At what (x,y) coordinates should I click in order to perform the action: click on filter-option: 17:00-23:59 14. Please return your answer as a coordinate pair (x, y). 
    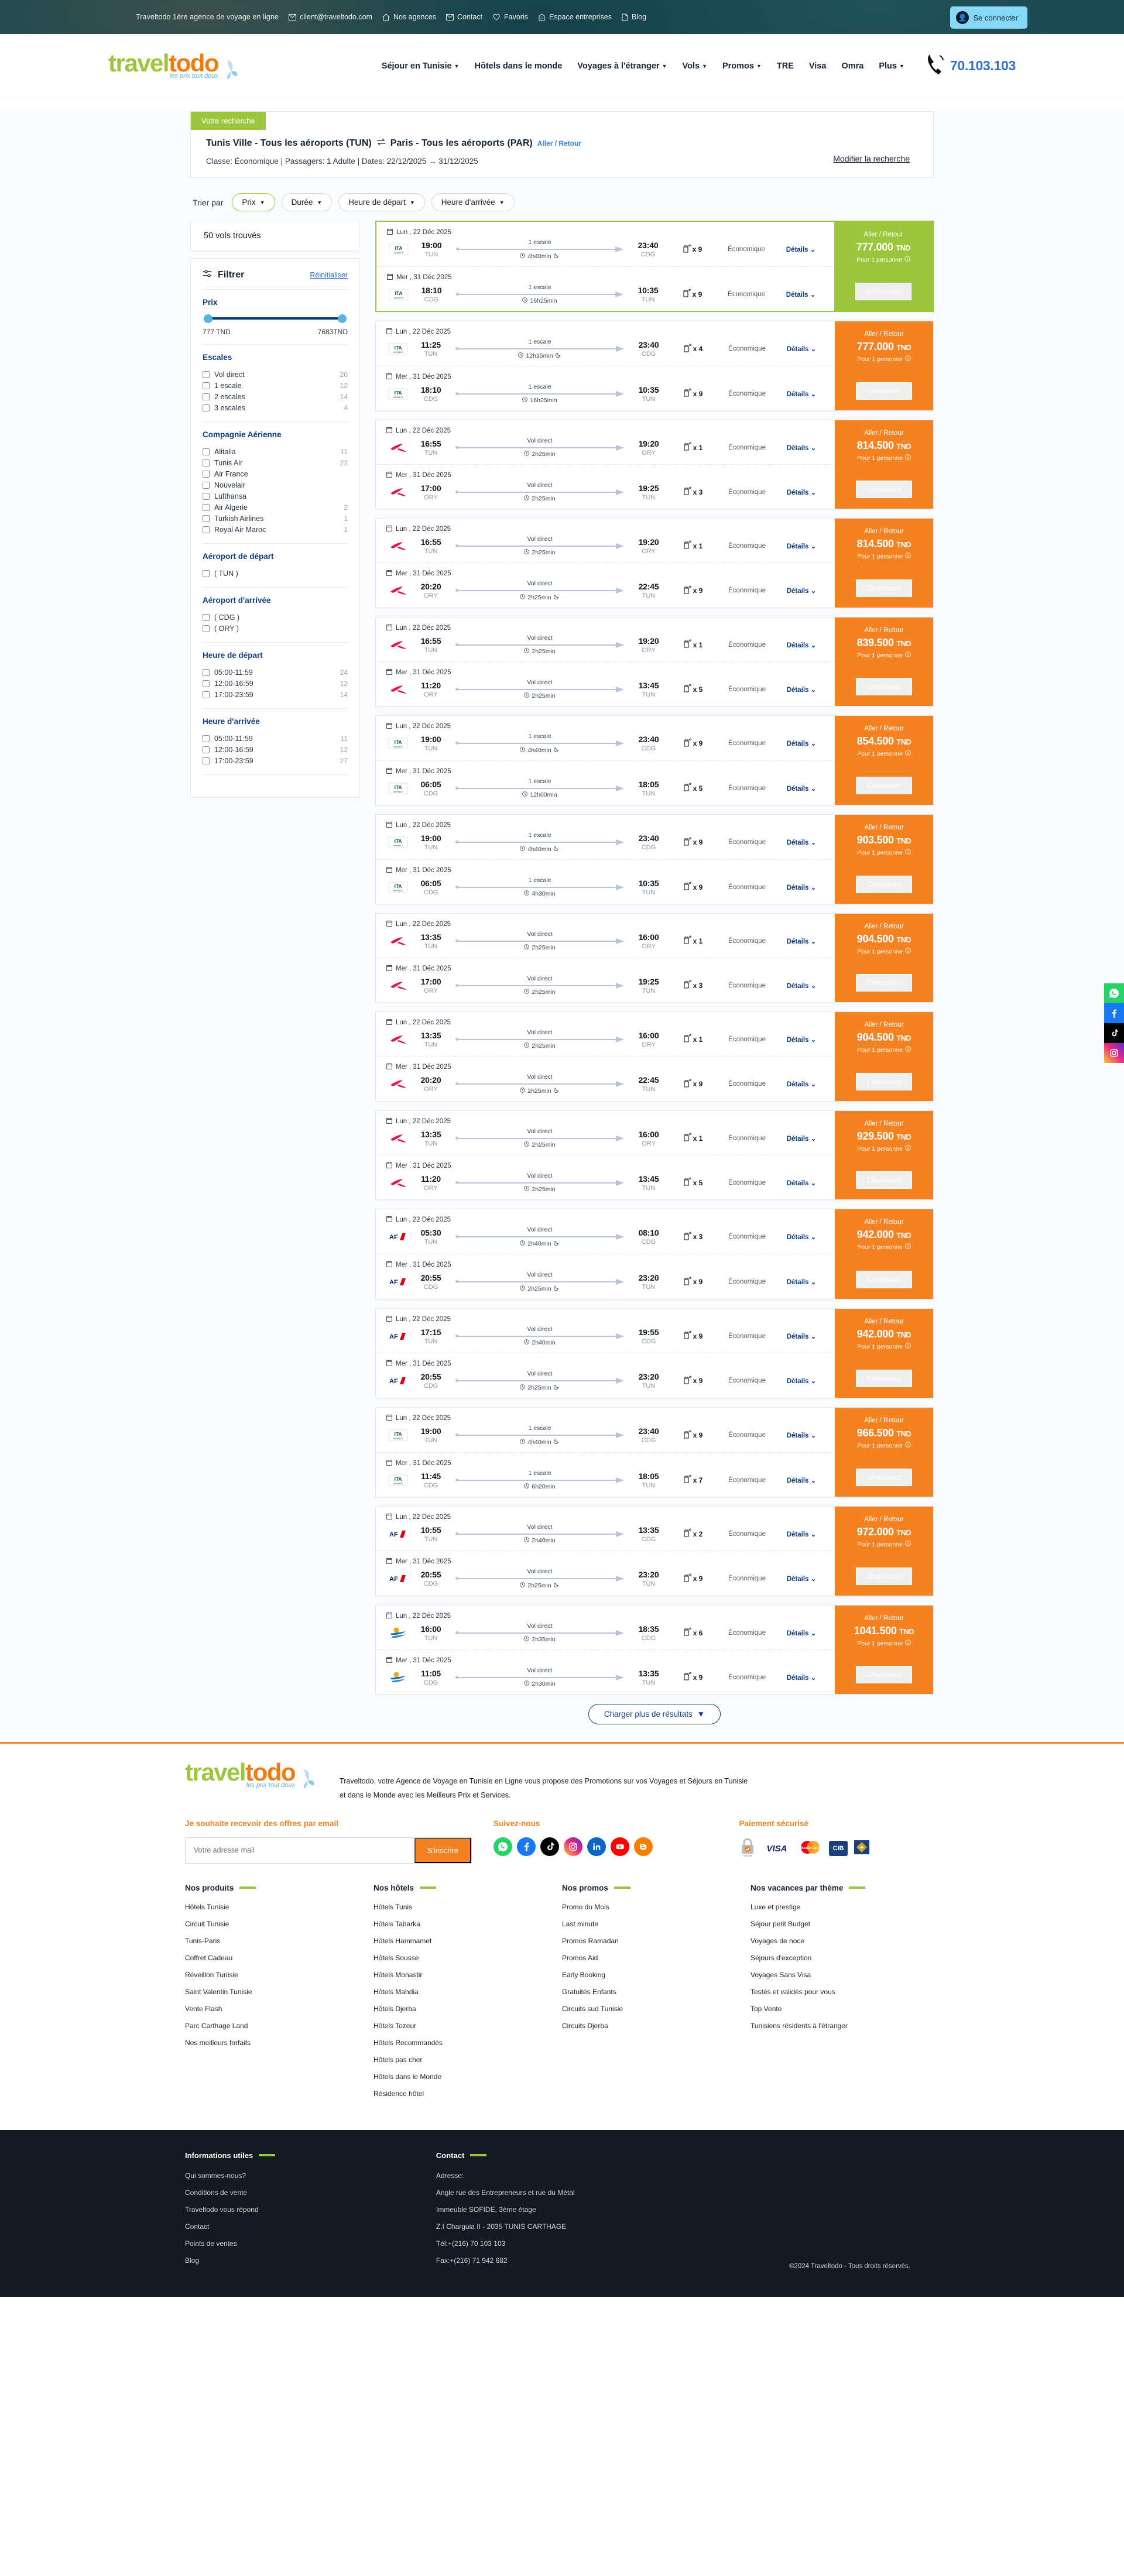
    Looking at the image, I should click on (275, 694).